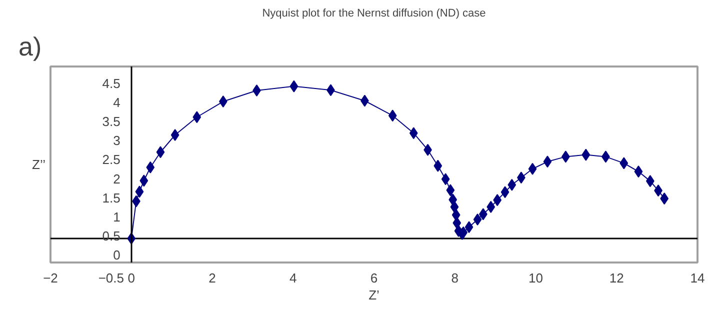 The height and width of the screenshot is (321, 724). What do you see at coordinates (616, 278) in the screenshot?
I see `x-tick-label: 12` at bounding box center [616, 278].